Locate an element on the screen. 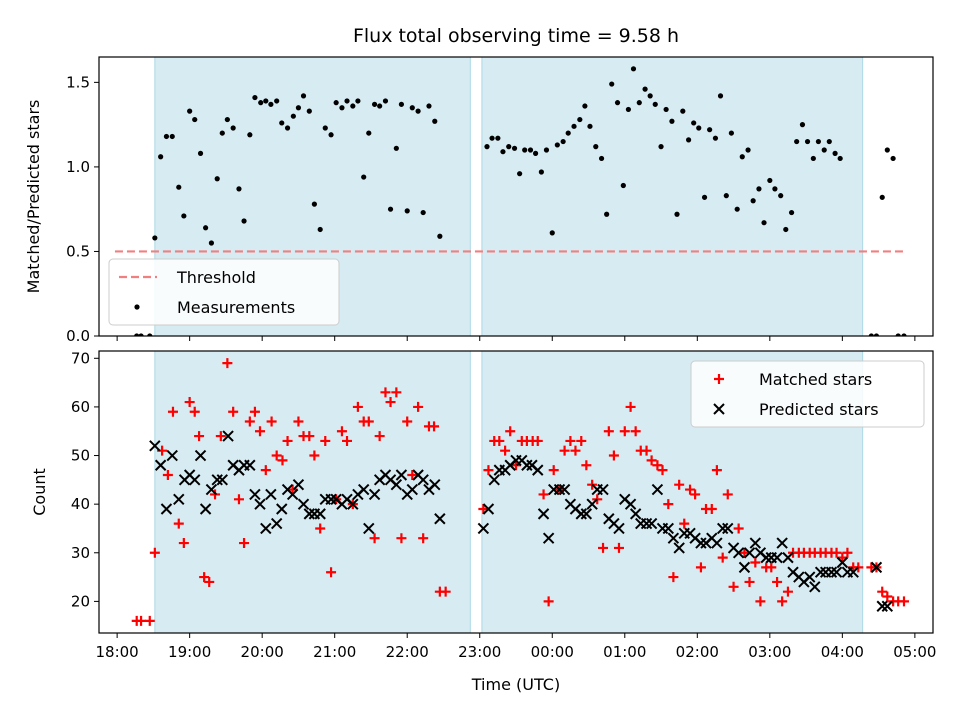 Image resolution: width=960 pixels, height=720 pixels. y-axis-title: Count is located at coordinates (39, 492).